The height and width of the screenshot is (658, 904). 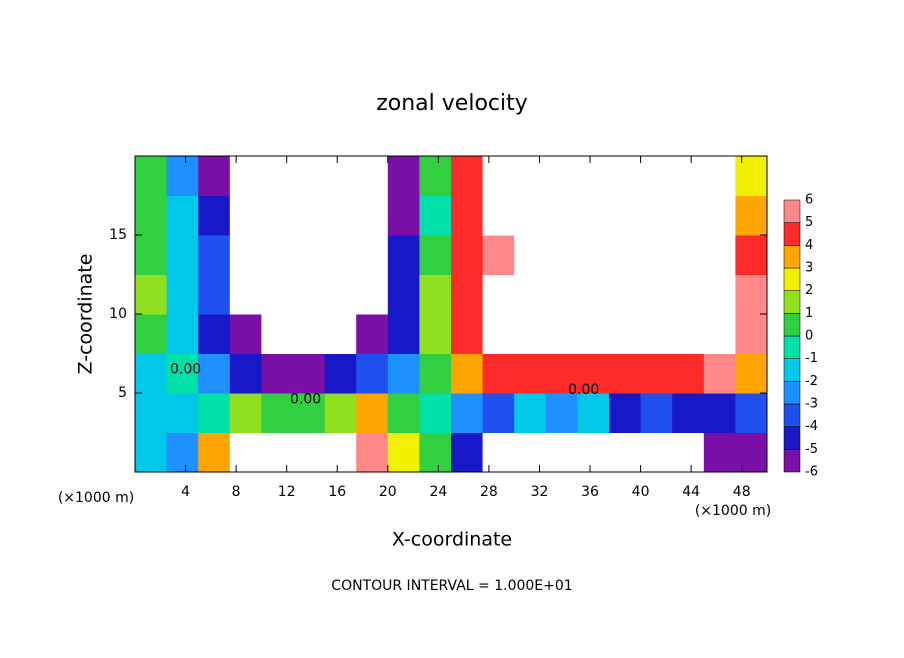 What do you see at coordinates (287, 492) in the screenshot?
I see `x-tick-label: 12` at bounding box center [287, 492].